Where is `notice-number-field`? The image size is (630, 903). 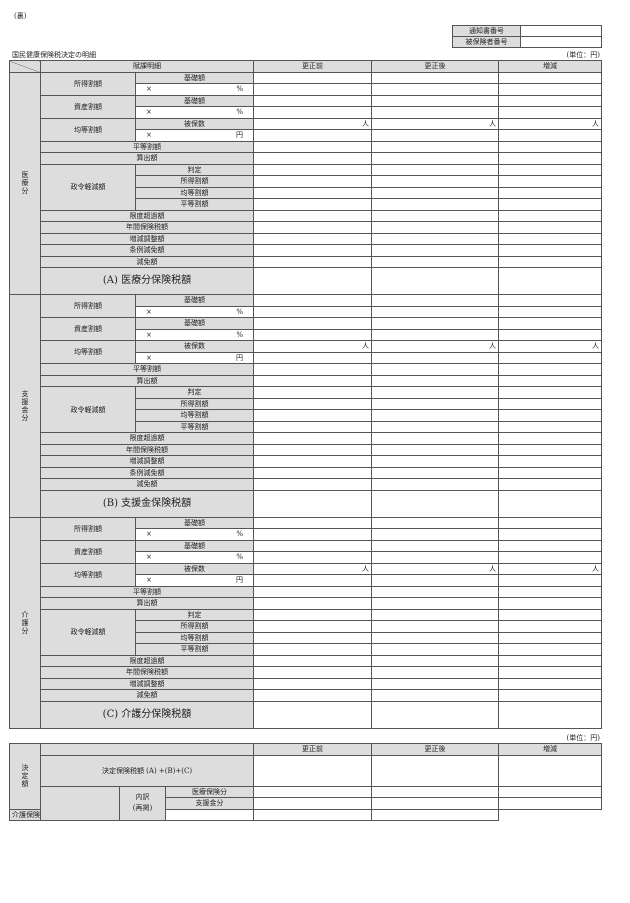 notice-number-field is located at coordinates (561, 31).